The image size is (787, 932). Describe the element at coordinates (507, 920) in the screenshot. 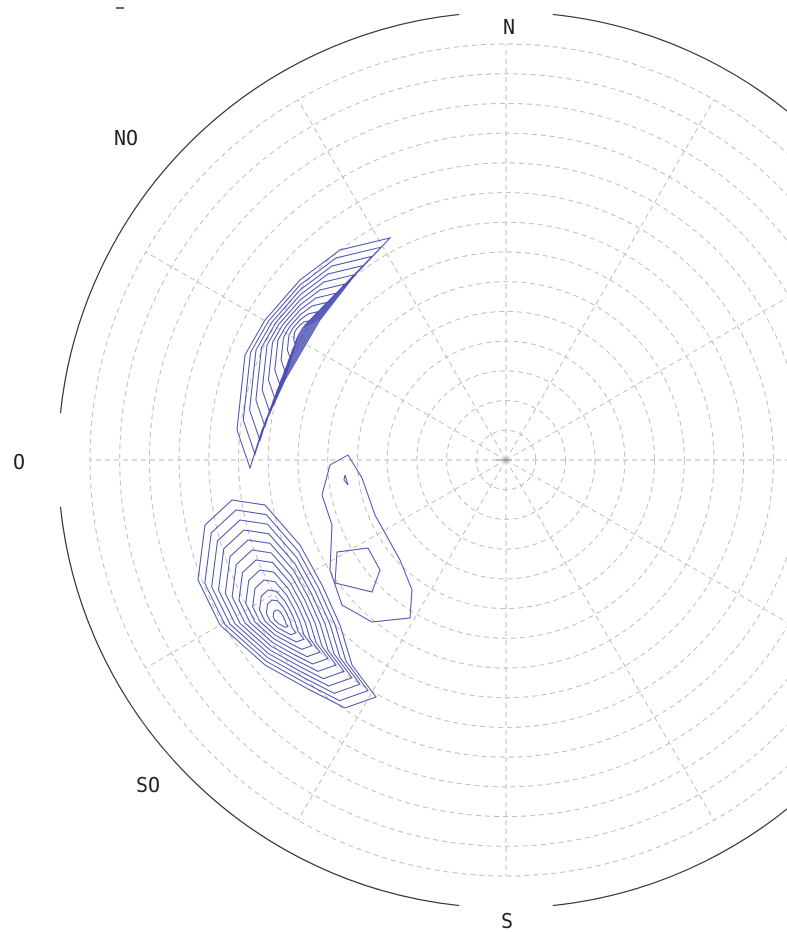

I see `direction-label-s: S` at that location.